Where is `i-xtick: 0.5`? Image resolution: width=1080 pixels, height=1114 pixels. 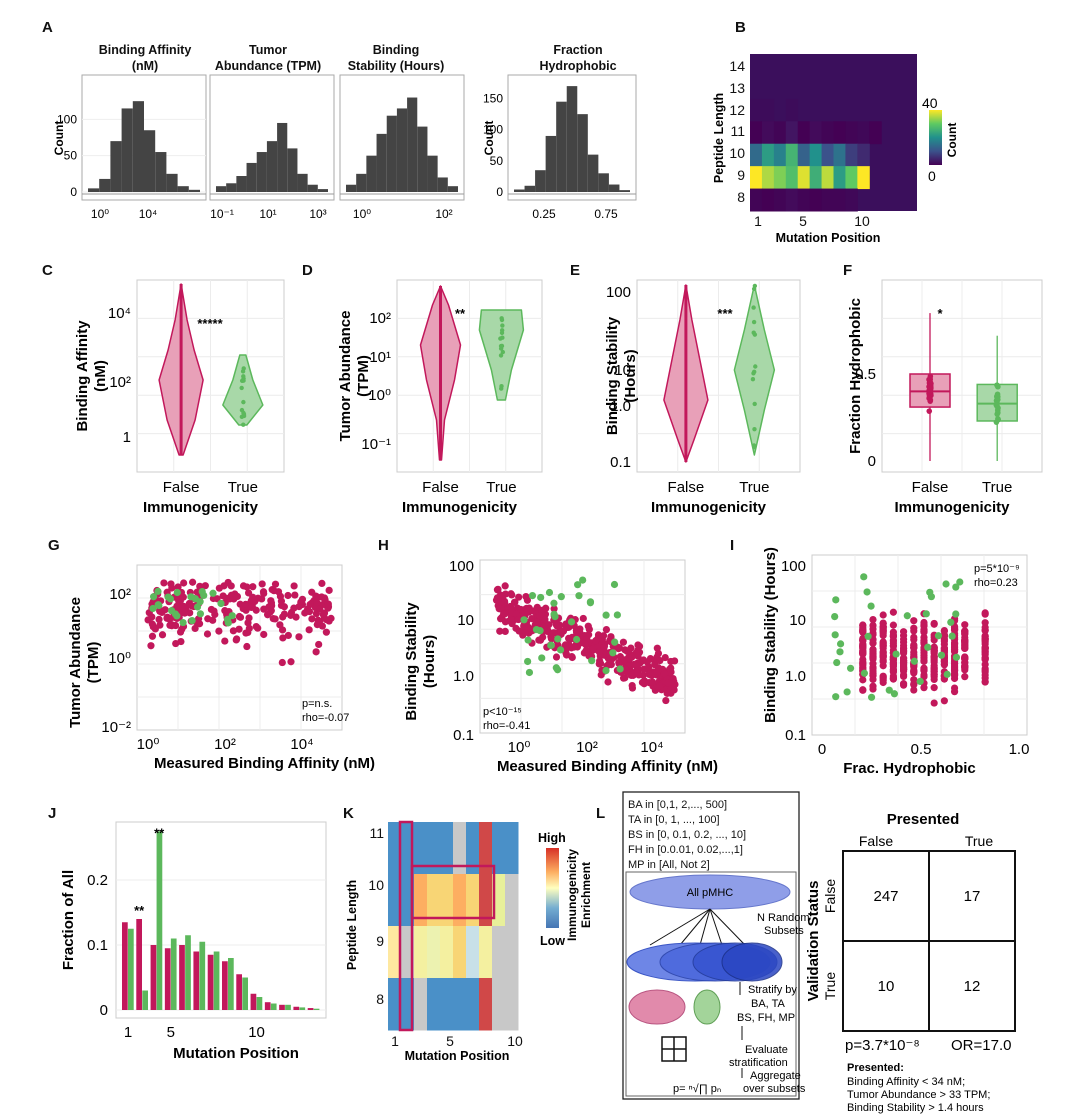 i-xtick: 0.5 is located at coordinates (921, 749).